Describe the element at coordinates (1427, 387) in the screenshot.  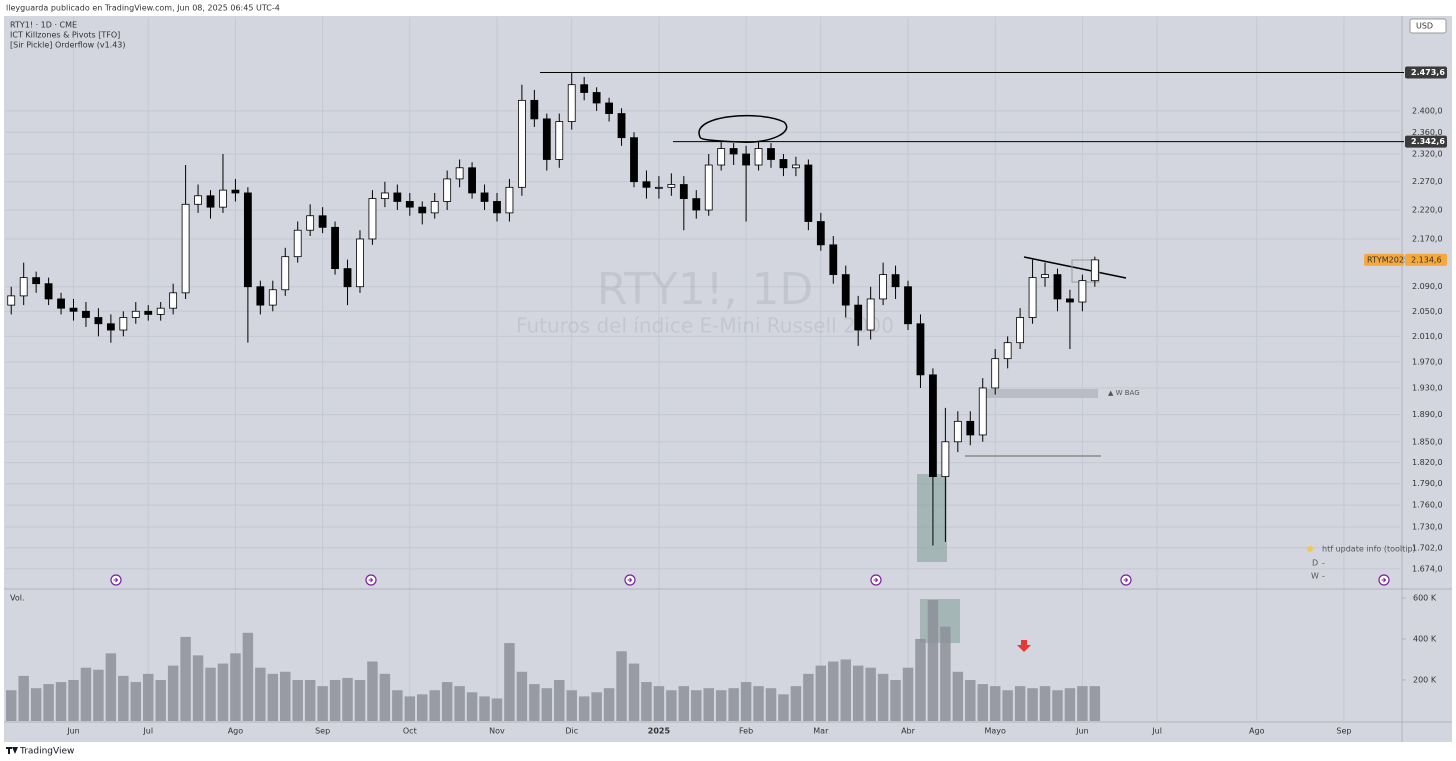
I see `y-tick-label: 1.930,0` at that location.